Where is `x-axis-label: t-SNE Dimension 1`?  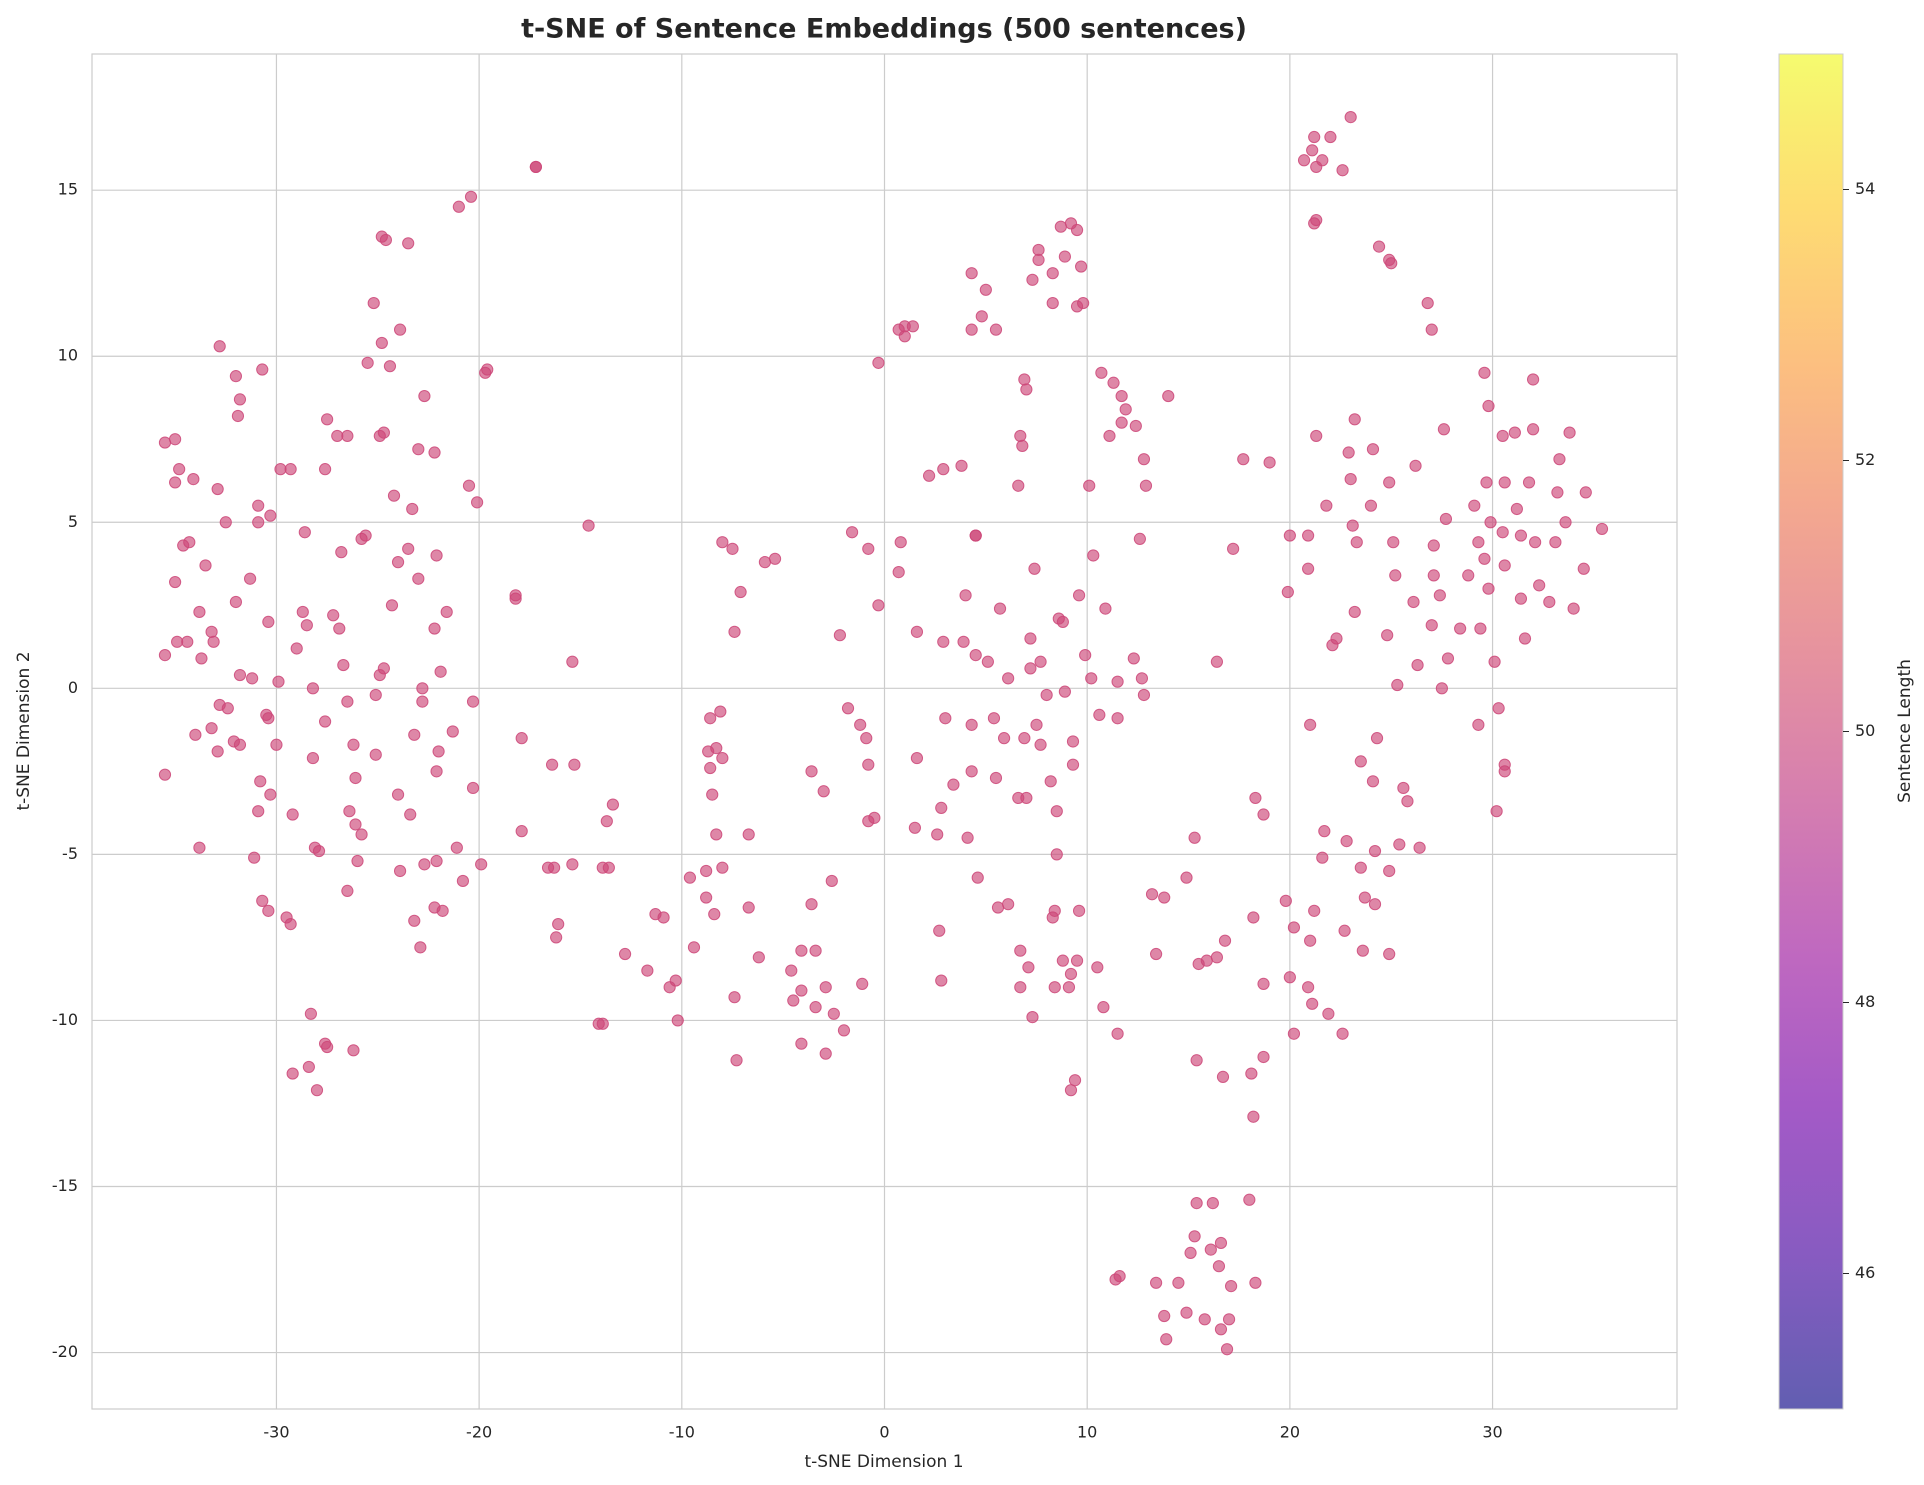 x-axis-label: t-SNE Dimension 1 is located at coordinates (883, 1462).